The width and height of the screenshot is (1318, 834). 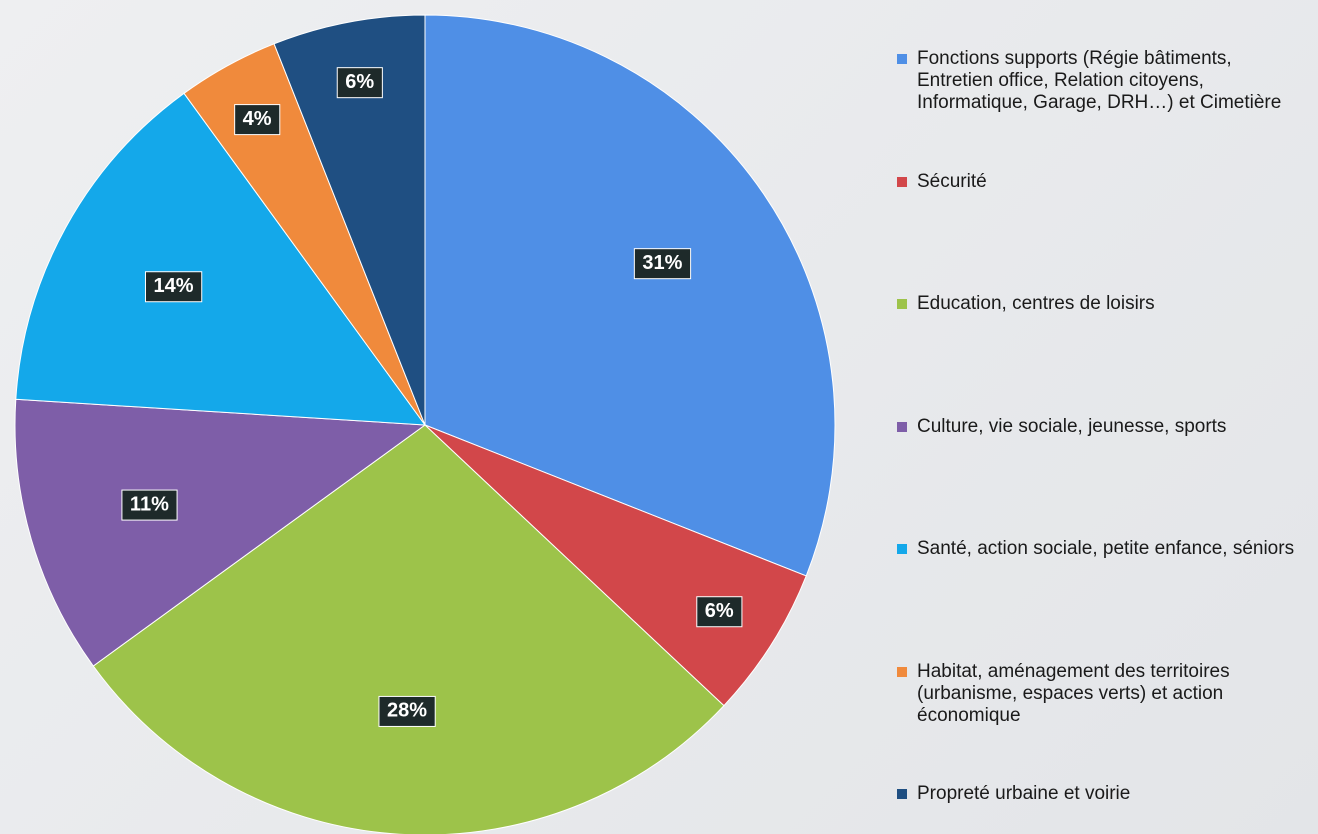 I want to click on data-label: 28%, so click(x=407, y=711).